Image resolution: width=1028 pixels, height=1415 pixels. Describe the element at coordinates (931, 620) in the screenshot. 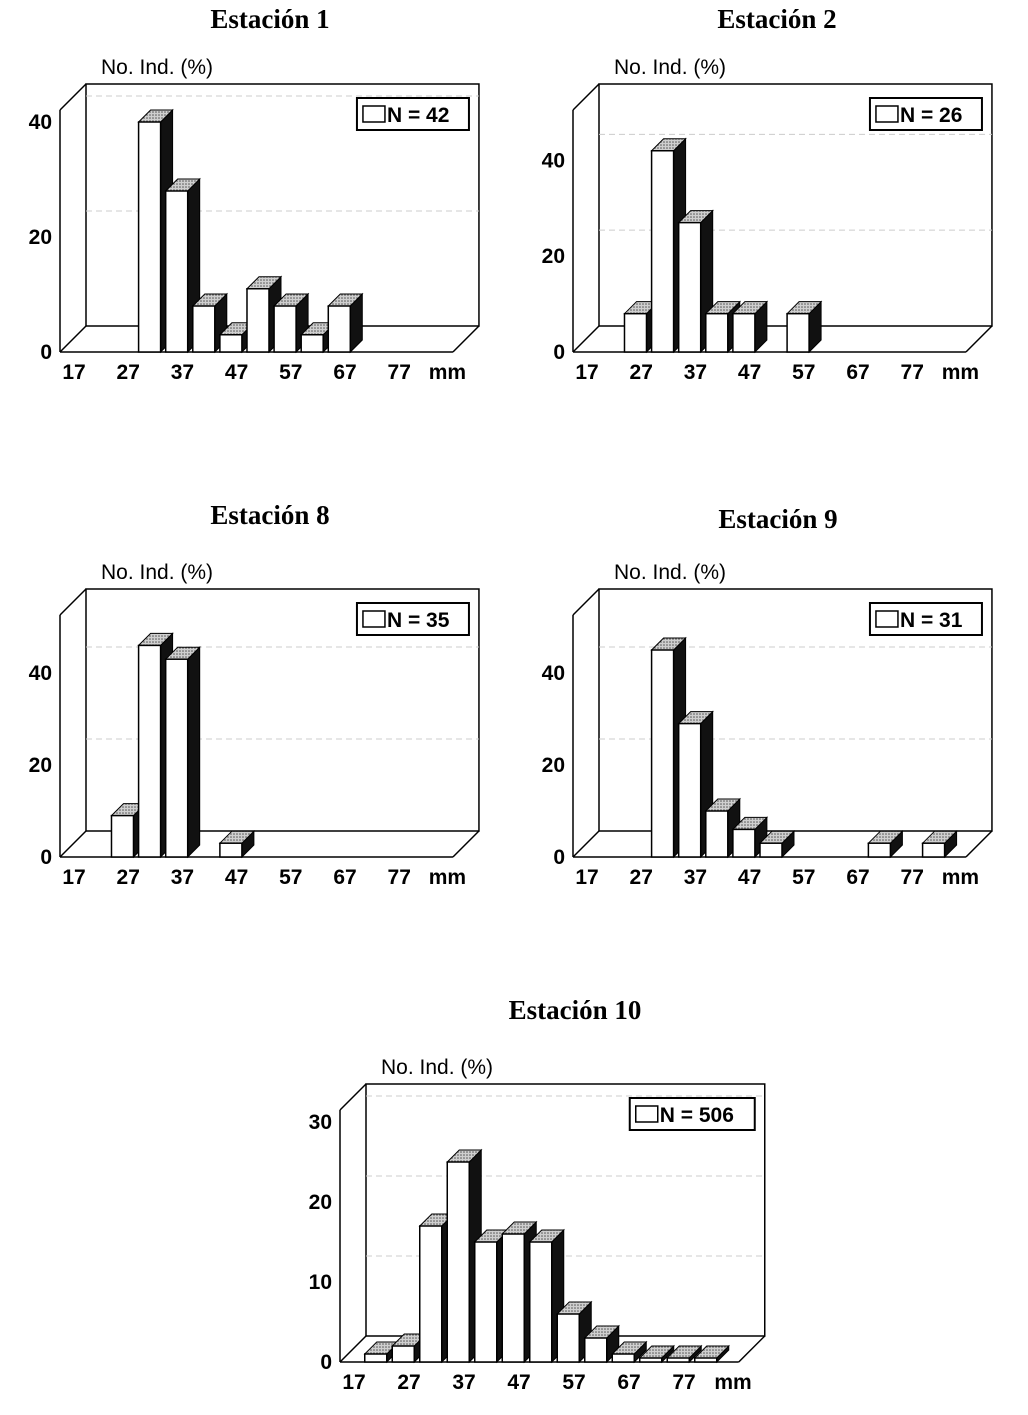

I see `legend-label: N = 31` at that location.